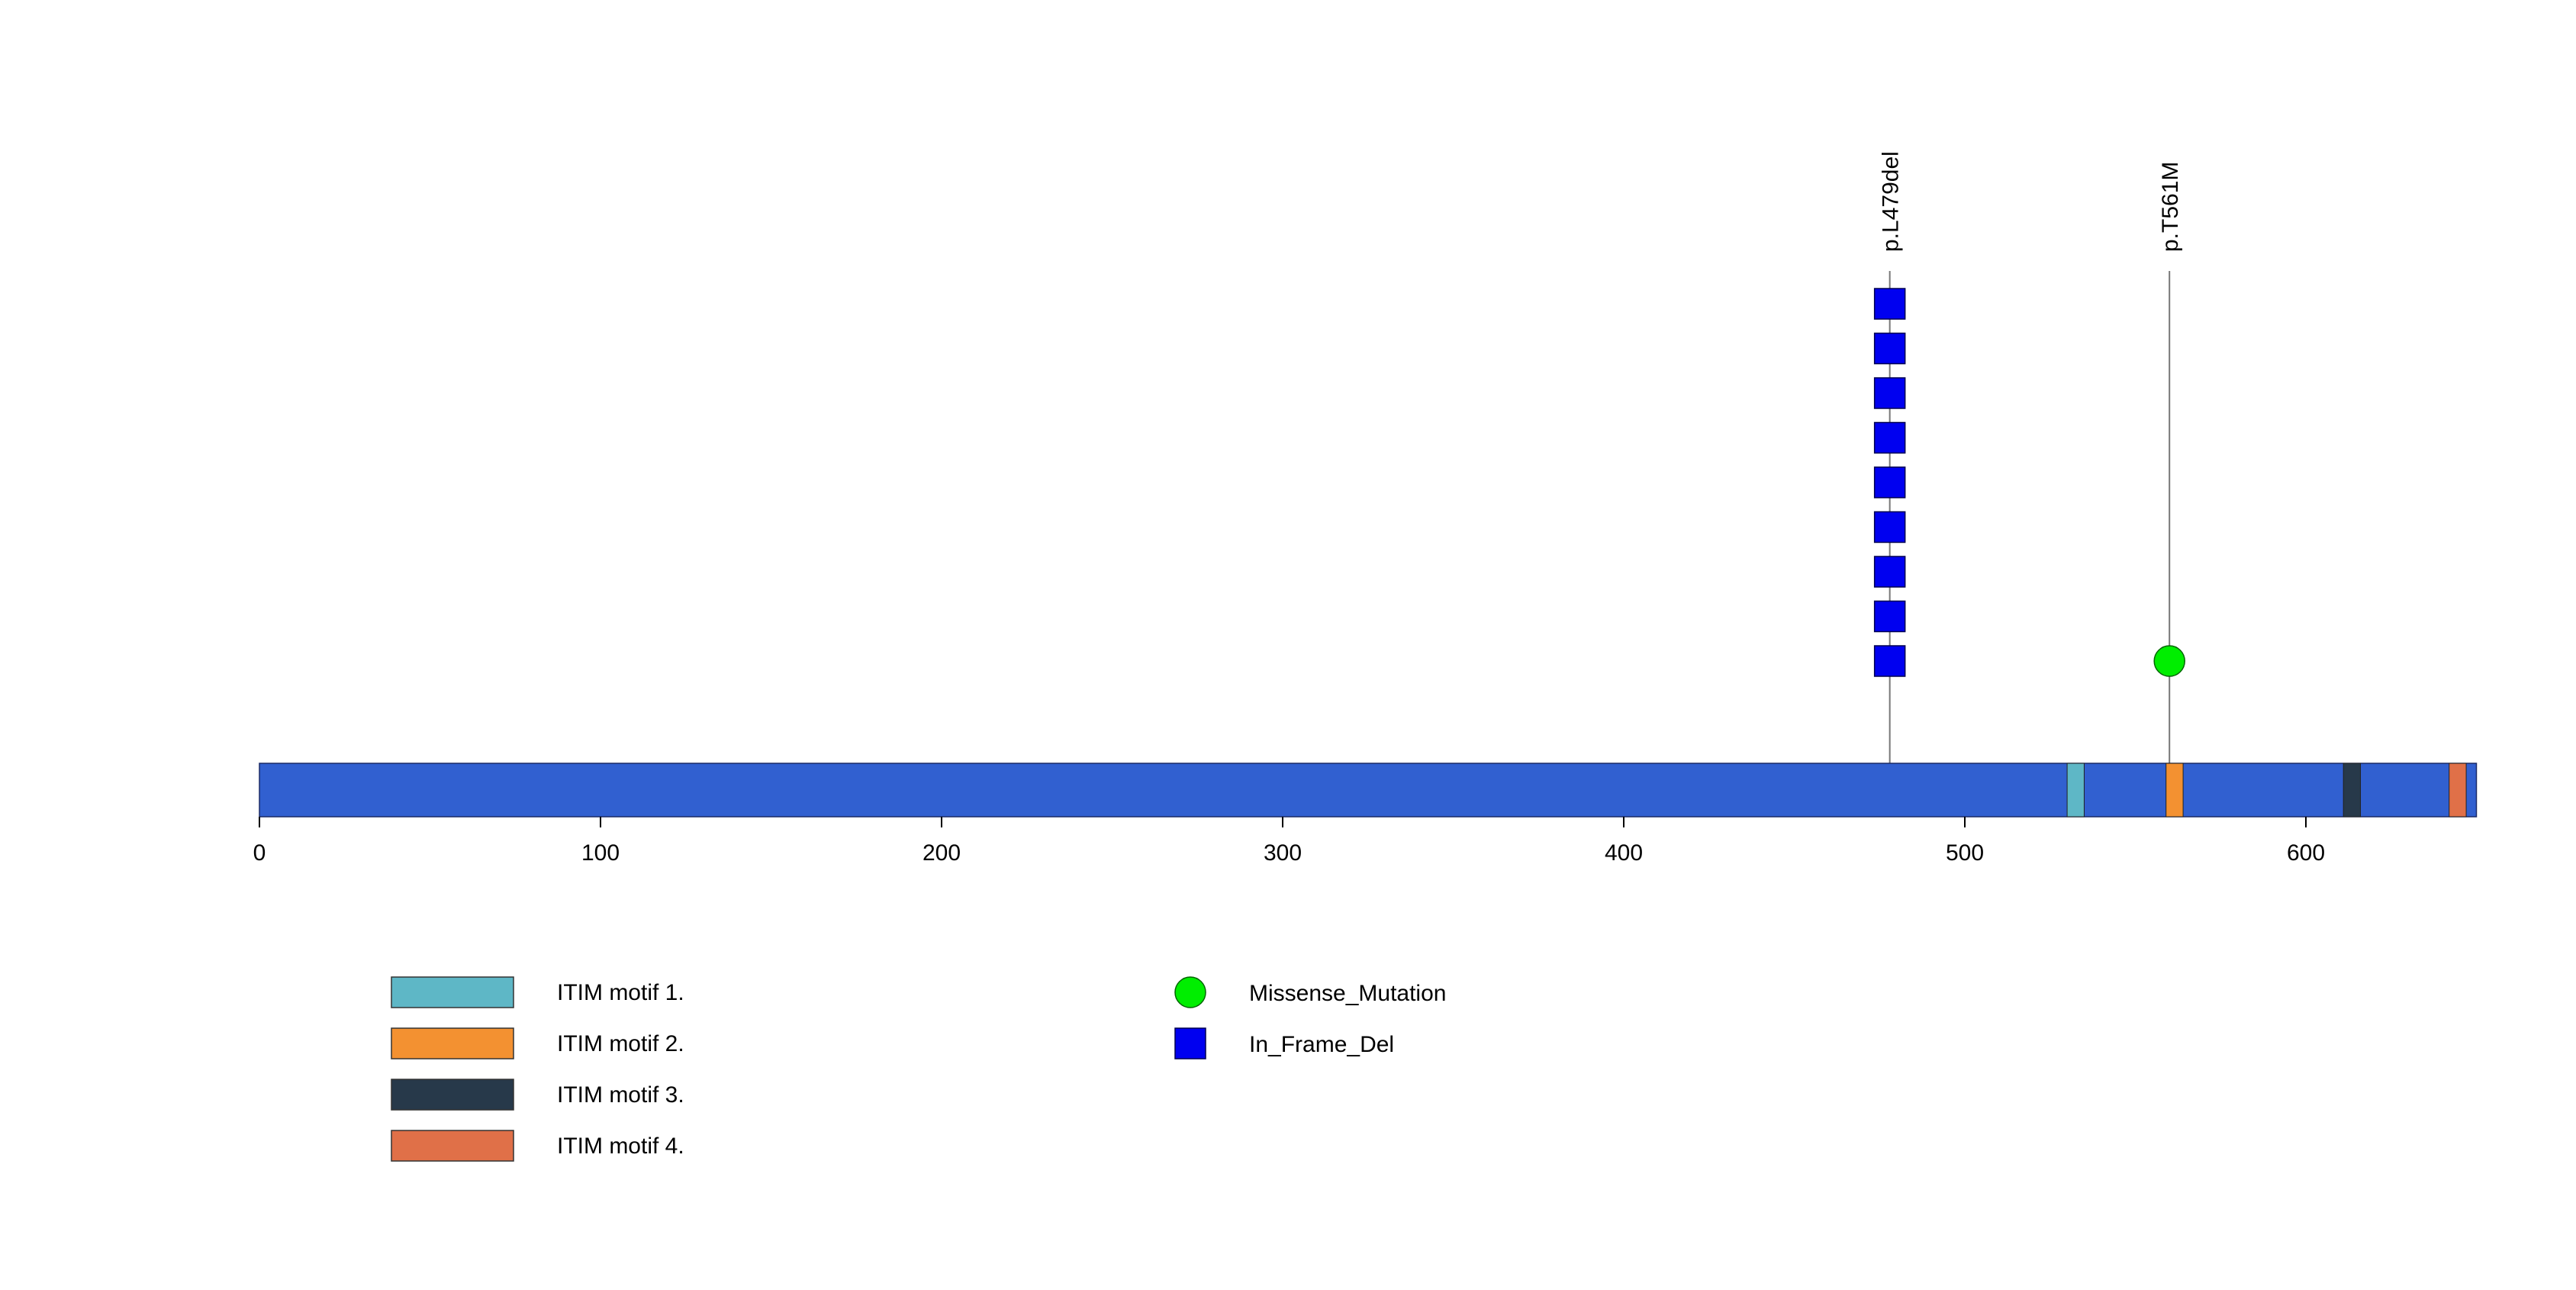 This screenshot has width=2576, height=1290. I want to click on mutation-markers, so click(2029, 483).